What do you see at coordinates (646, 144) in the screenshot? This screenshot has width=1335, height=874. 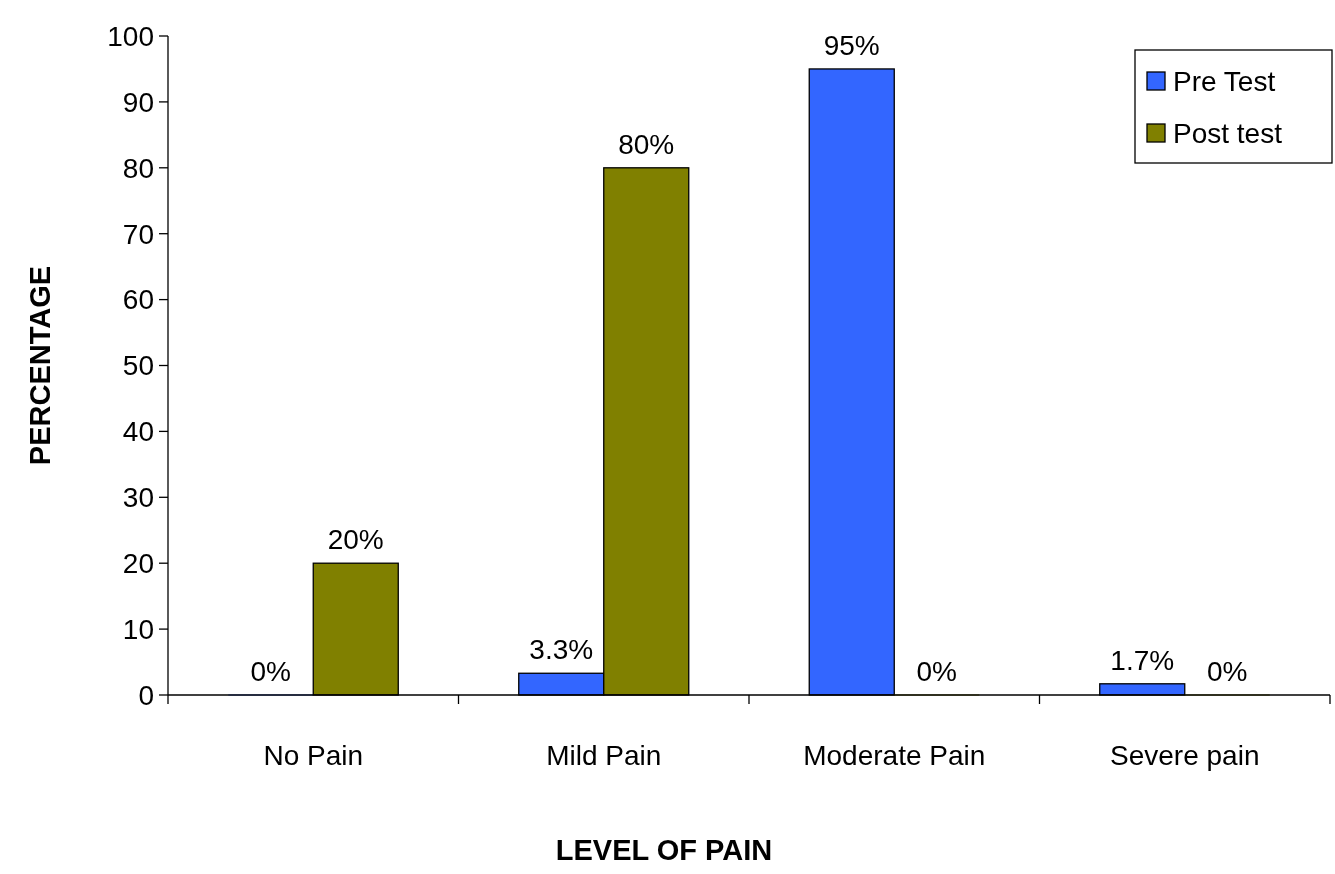 I see `data-label: 80%` at bounding box center [646, 144].